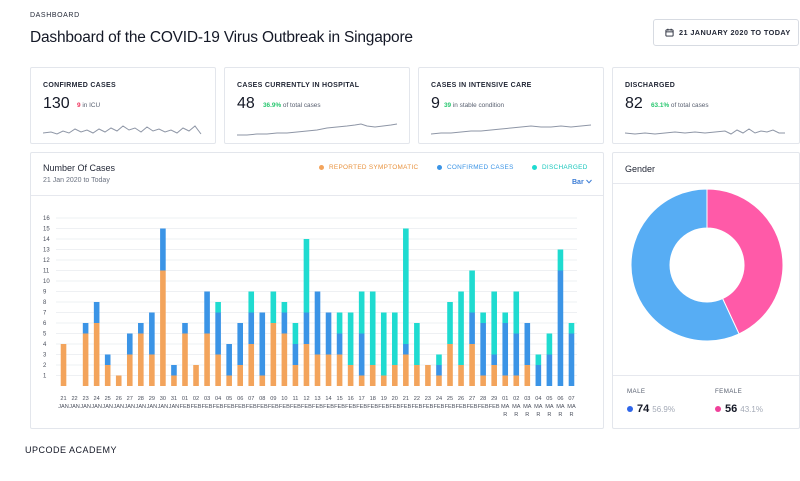 Image resolution: width=800 pixels, height=481 pixels. I want to click on male-slice, so click(685, 265).